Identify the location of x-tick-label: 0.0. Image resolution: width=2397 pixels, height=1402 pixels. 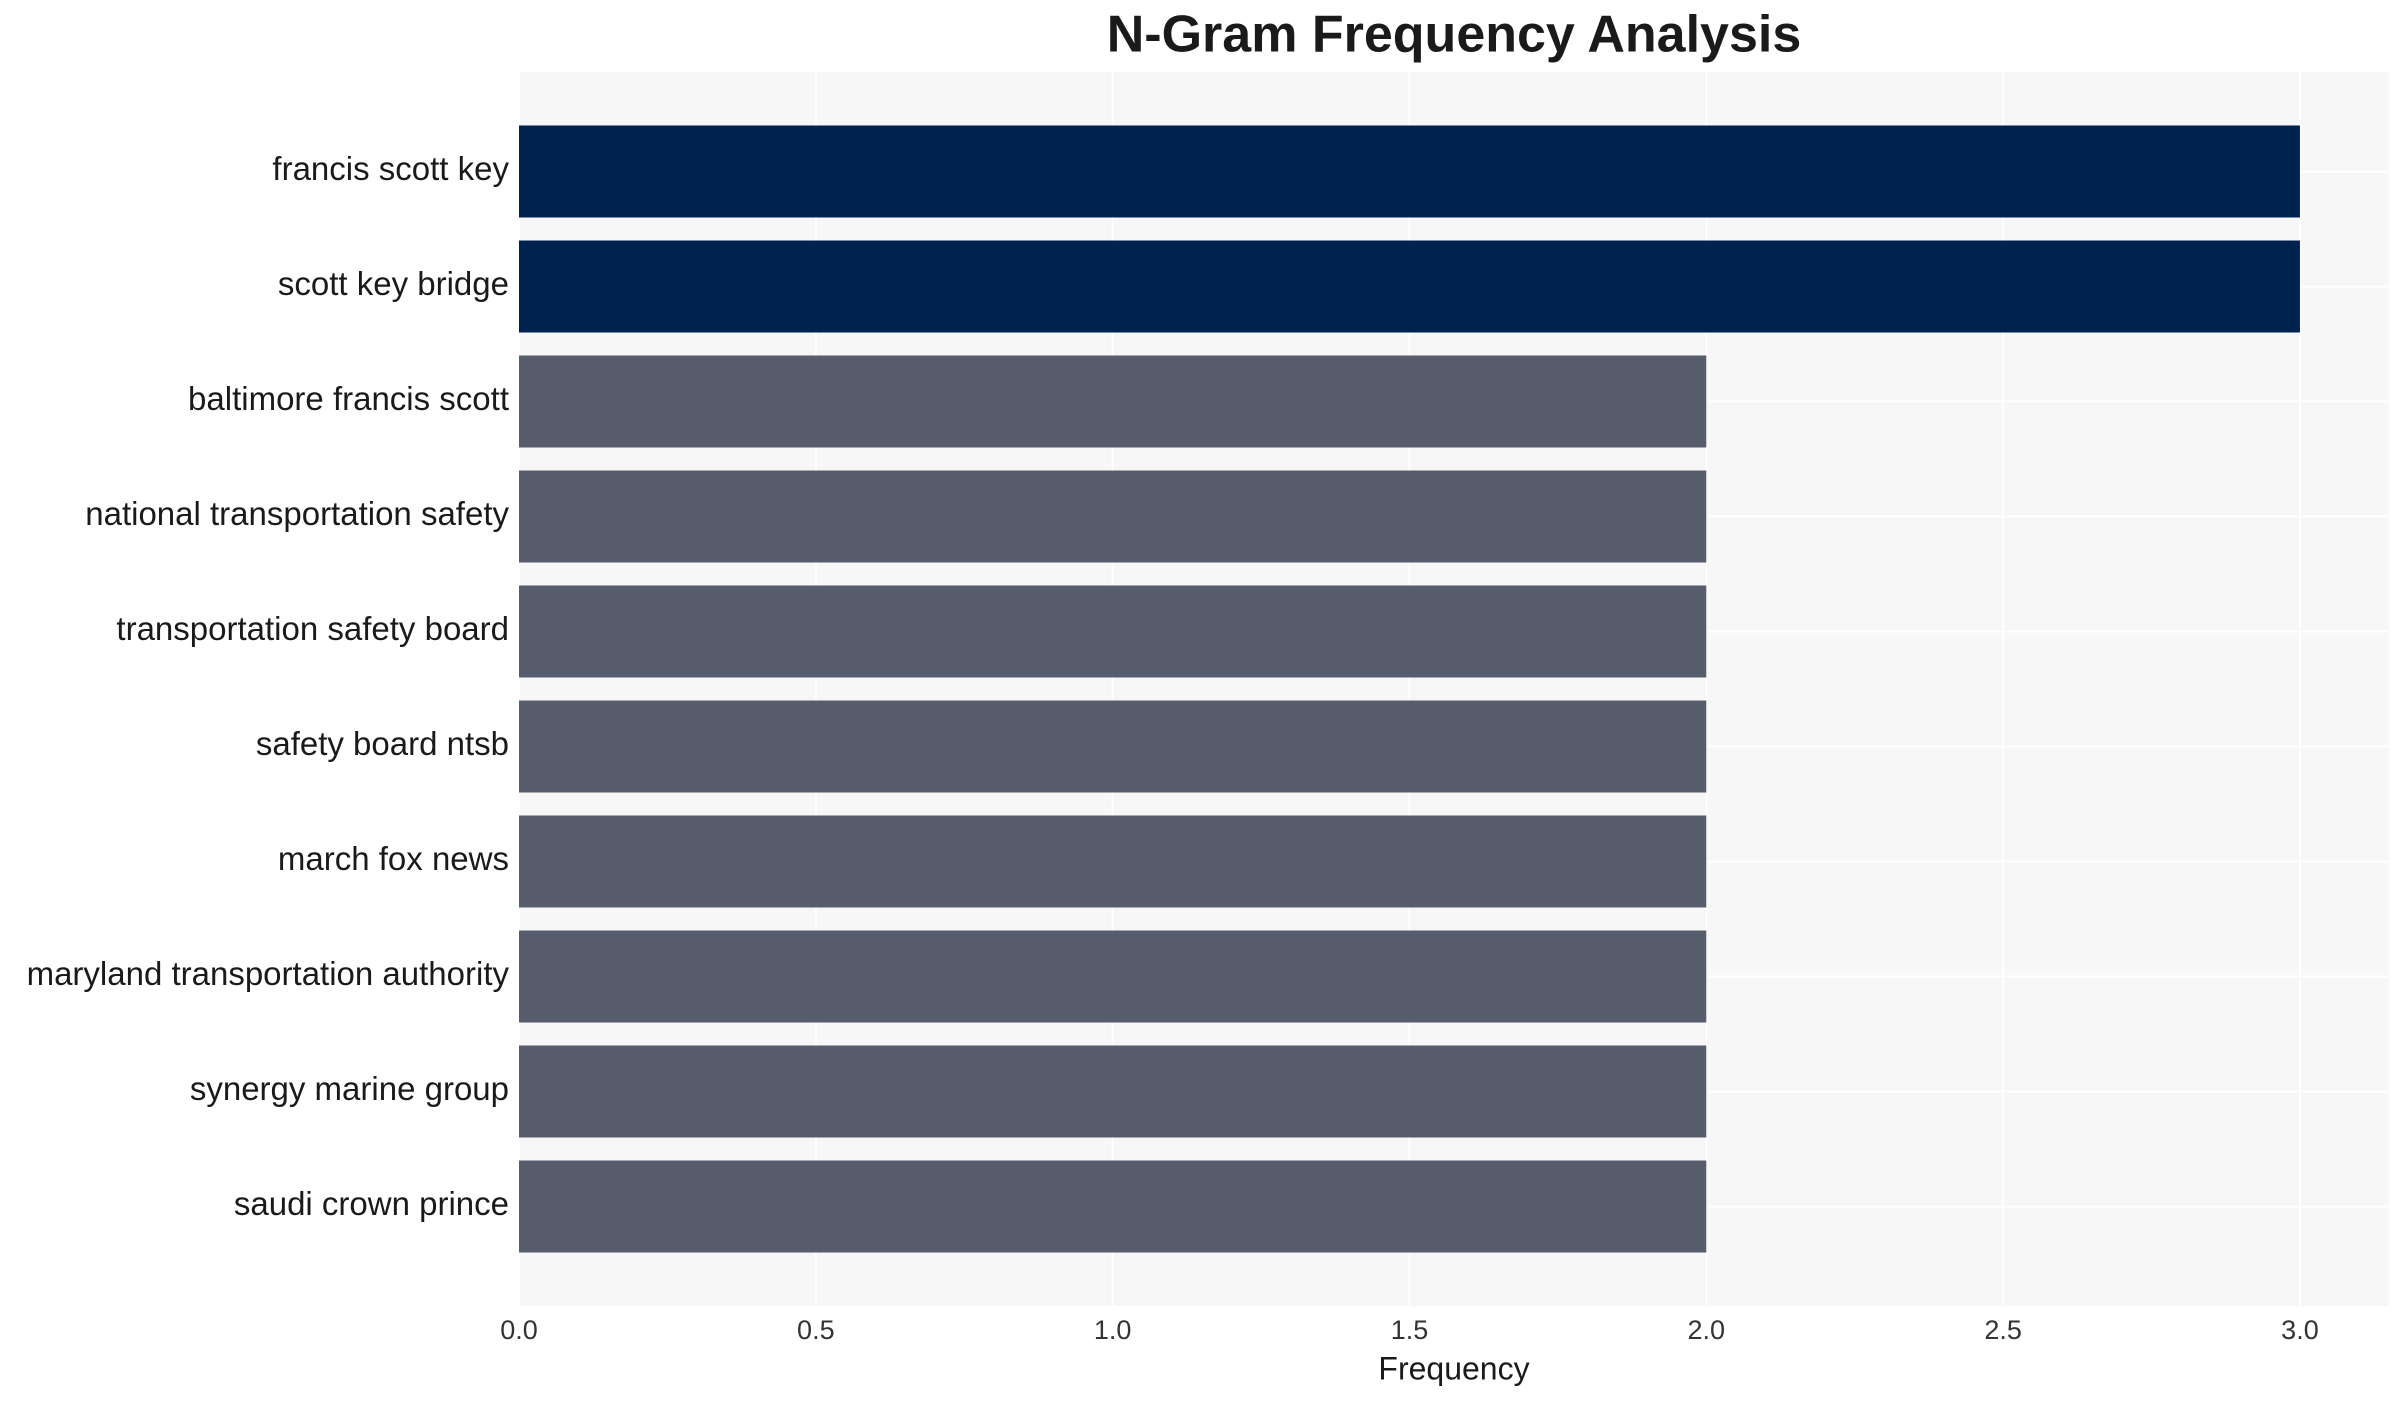
(519, 1330).